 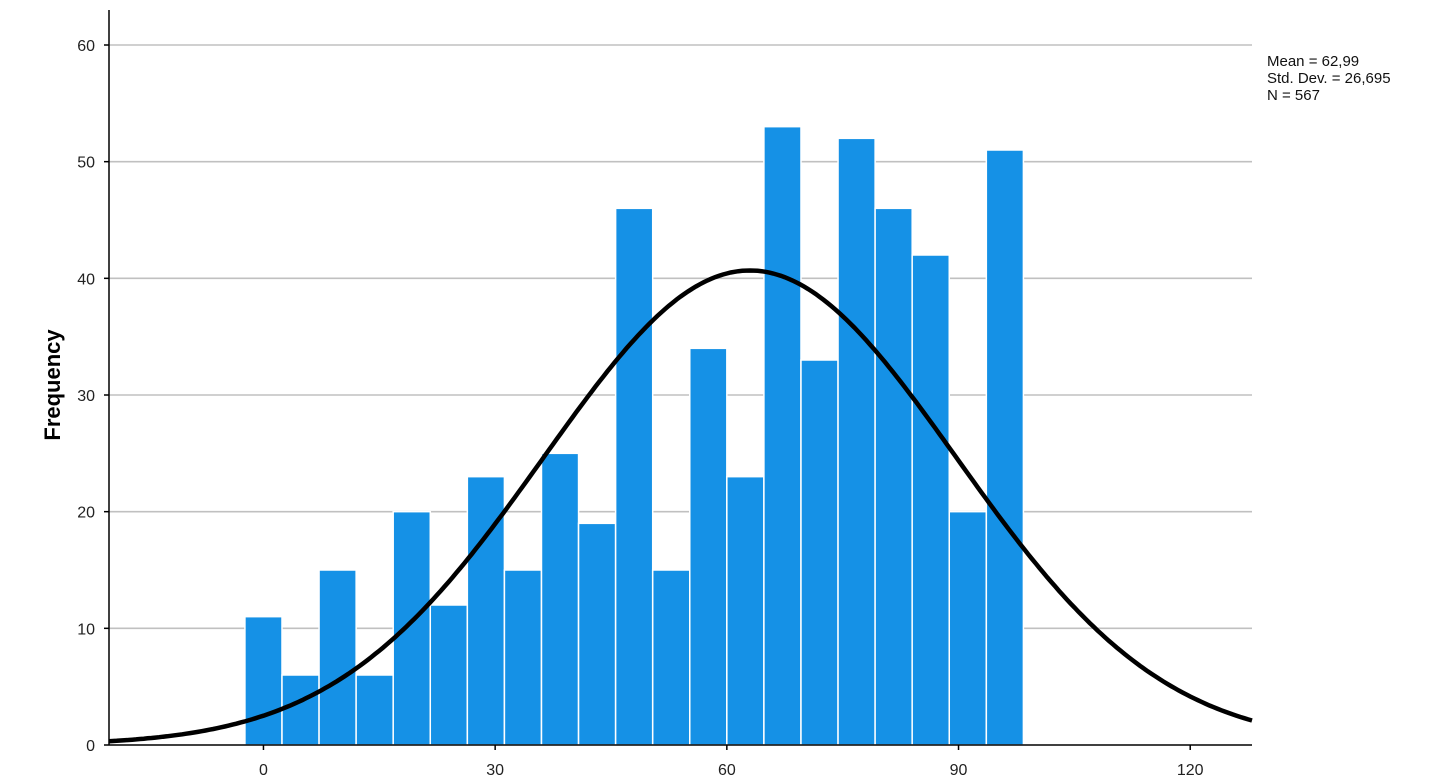 I want to click on x-tick-labels: 0 30 60 90 120, so click(x=731, y=762).